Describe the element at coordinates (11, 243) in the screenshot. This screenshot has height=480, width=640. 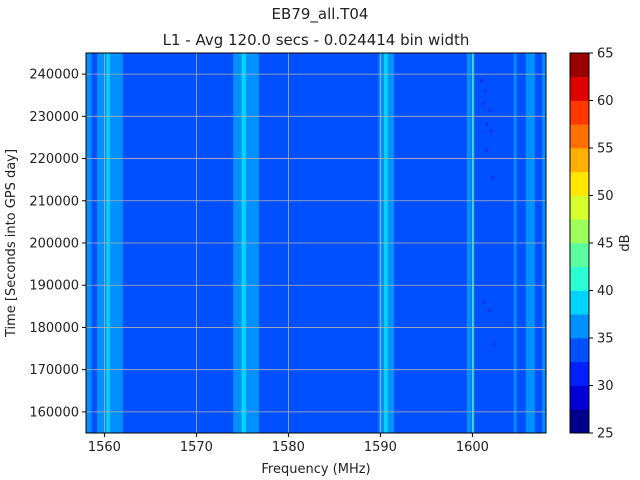
I see `y-axis-label: Time [Seconds into GPS day]` at that location.